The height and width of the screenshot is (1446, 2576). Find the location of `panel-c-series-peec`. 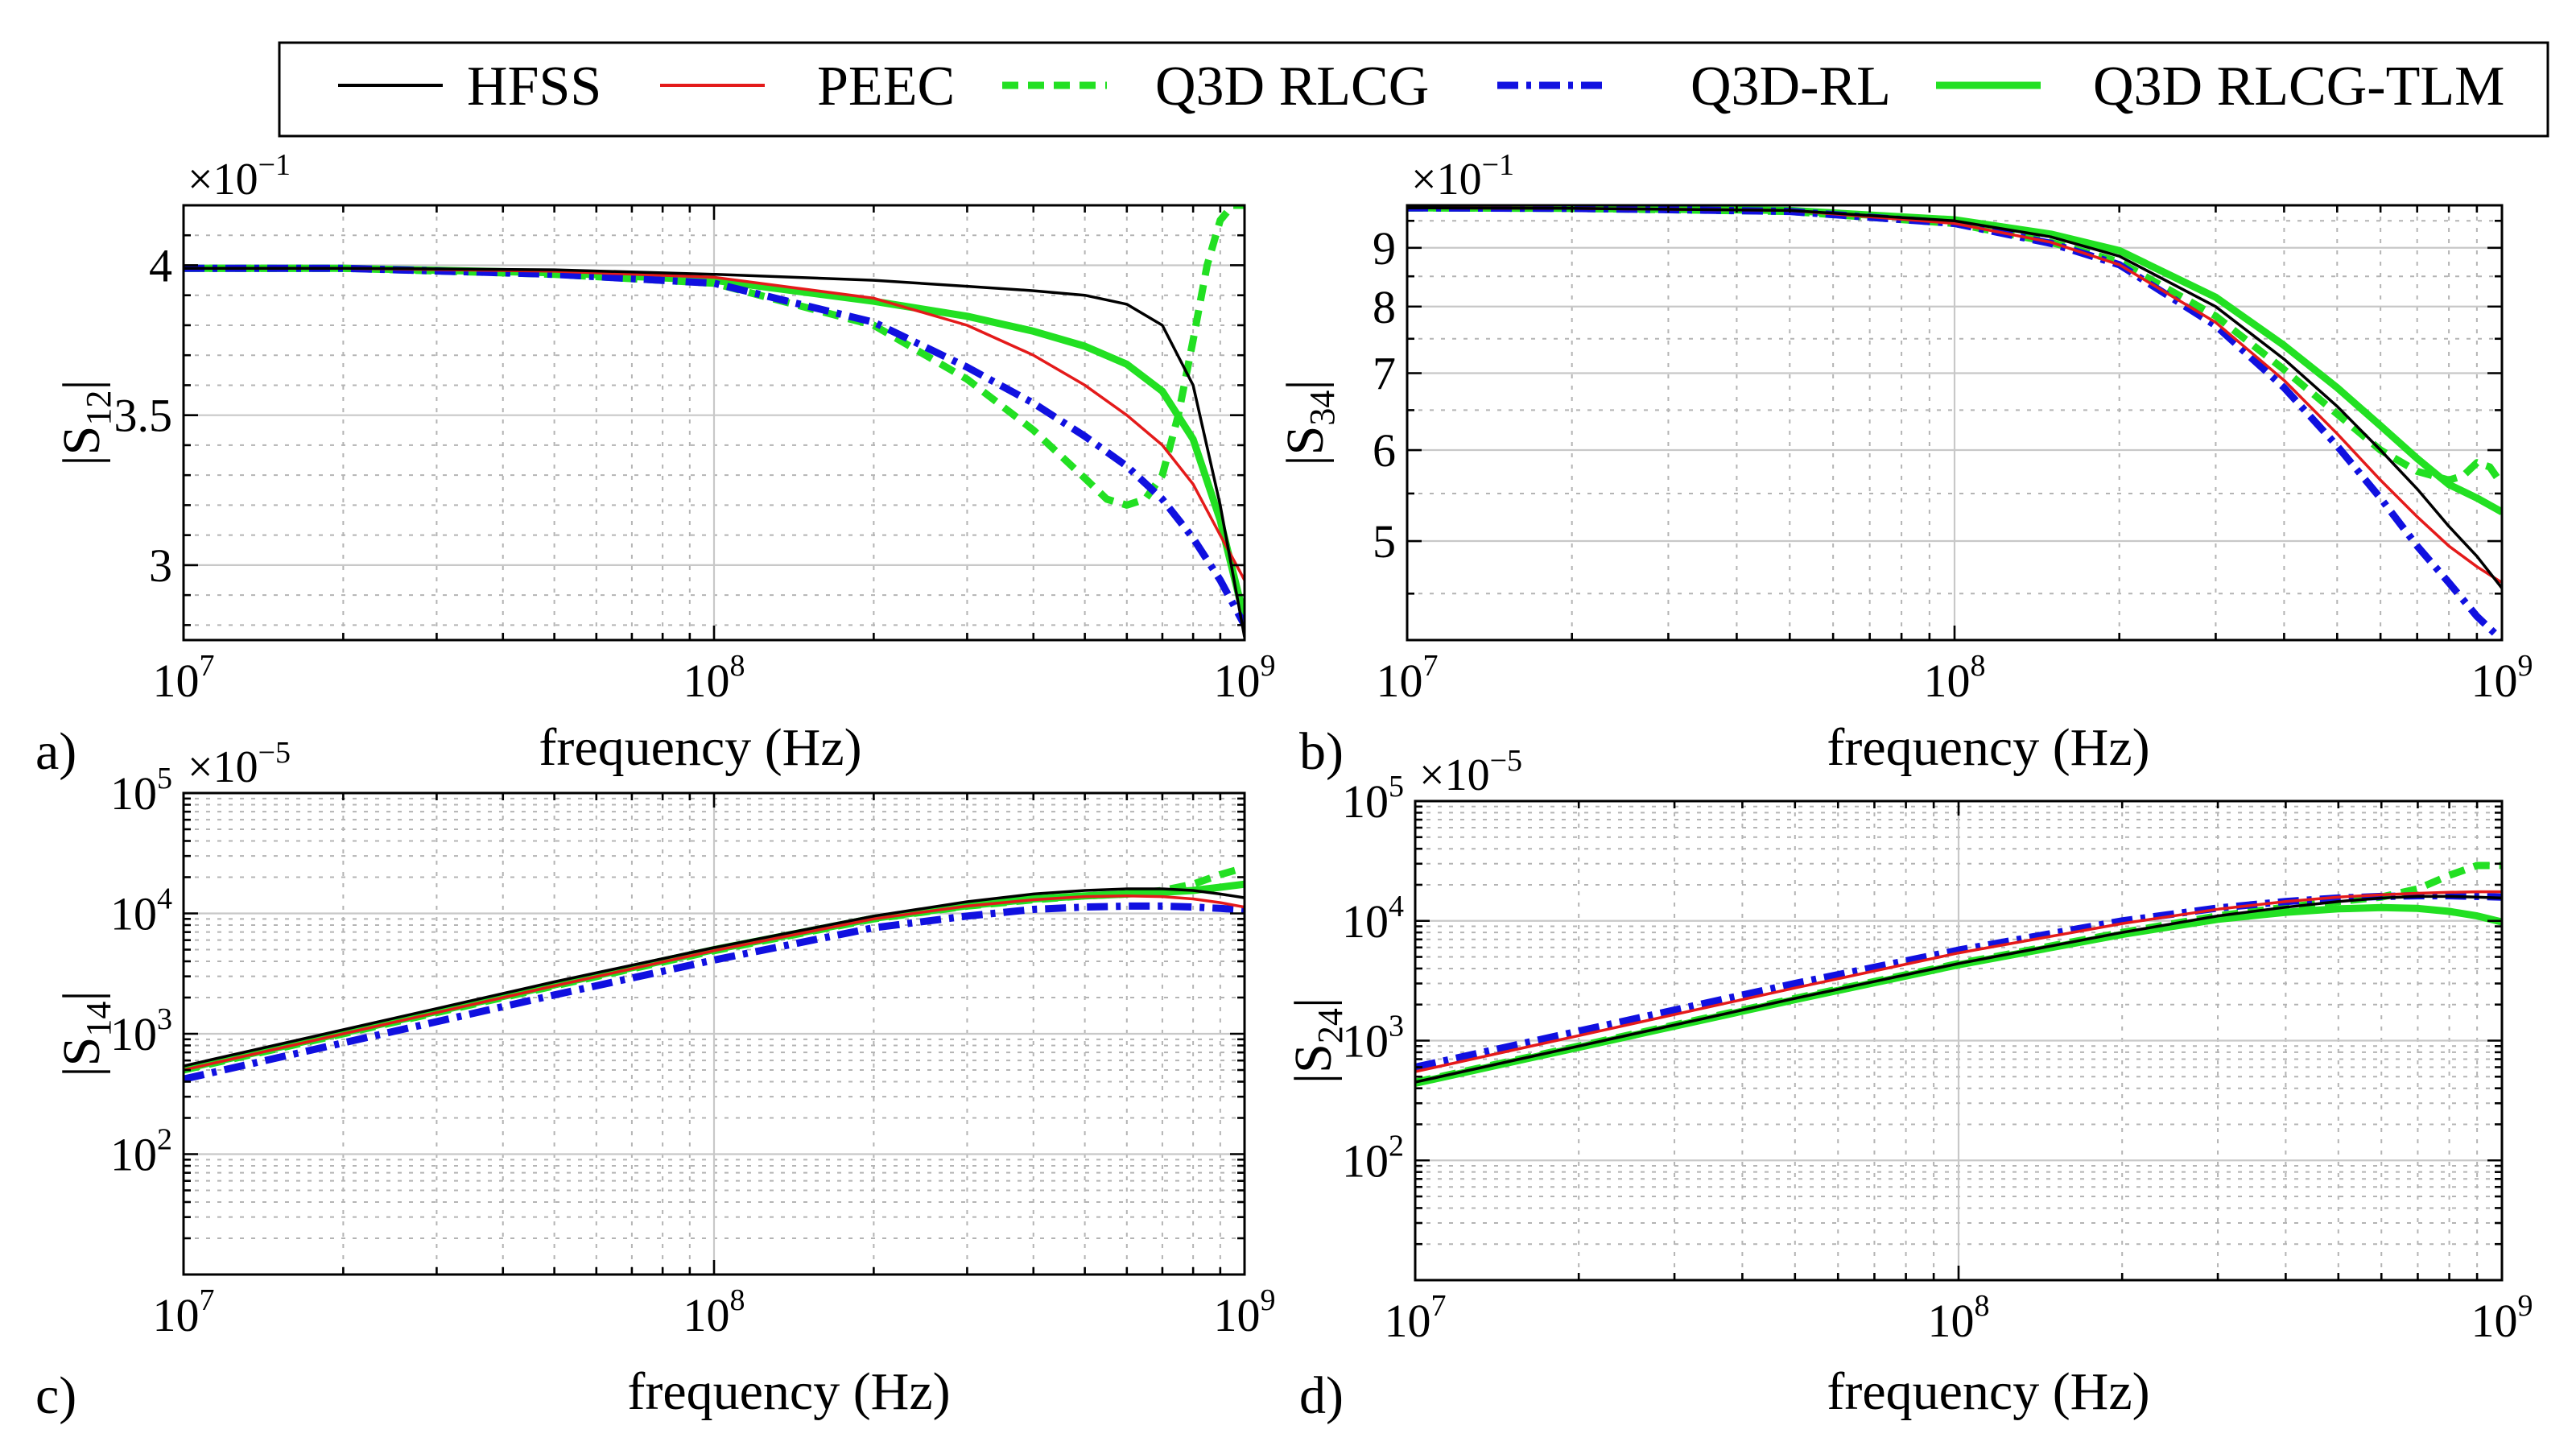

panel-c-series-peec is located at coordinates (714, 983).